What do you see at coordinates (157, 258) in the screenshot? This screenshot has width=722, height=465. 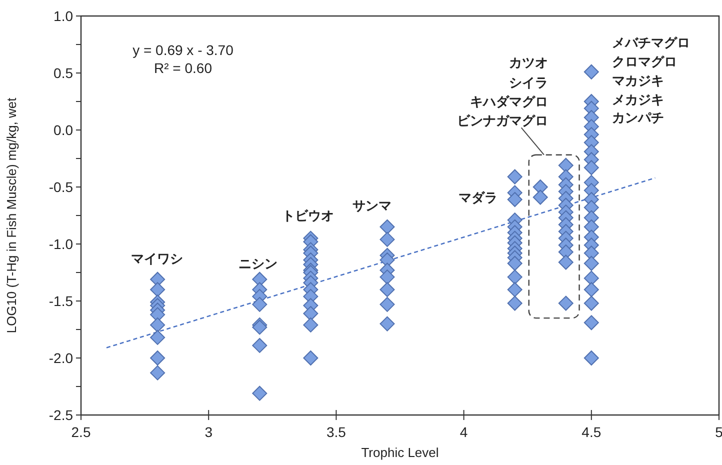 I see `annotation: マイワシ` at bounding box center [157, 258].